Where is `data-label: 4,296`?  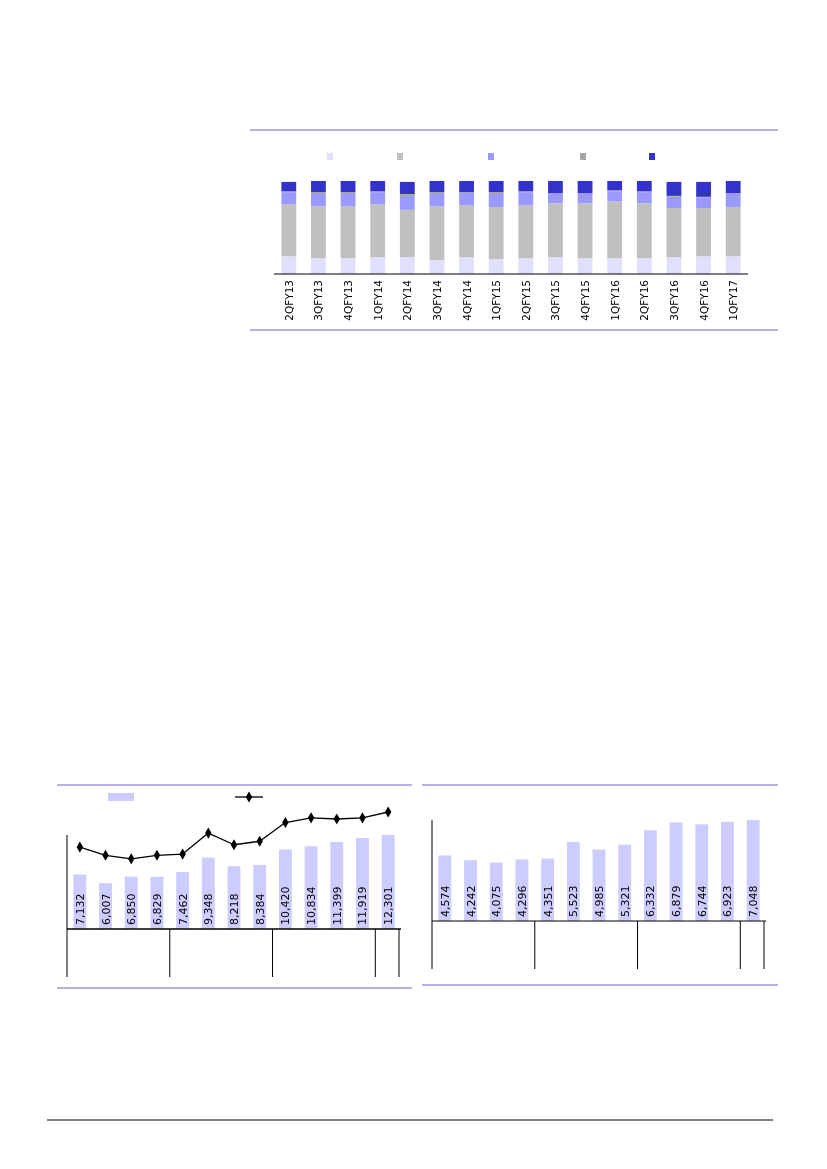 data-label: 4,296 is located at coordinates (522, 901).